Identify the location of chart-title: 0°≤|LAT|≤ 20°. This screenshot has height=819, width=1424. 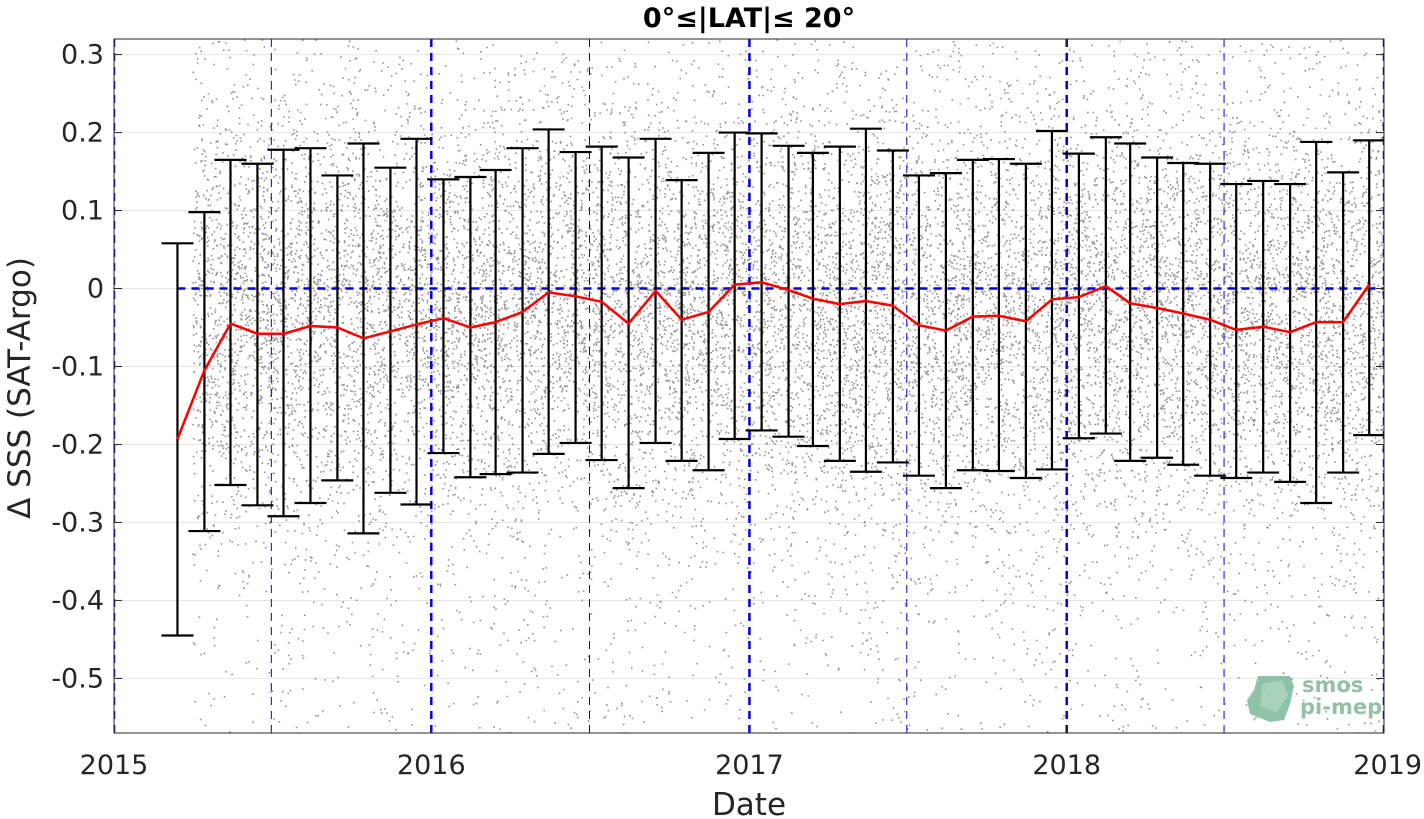
(749, 18).